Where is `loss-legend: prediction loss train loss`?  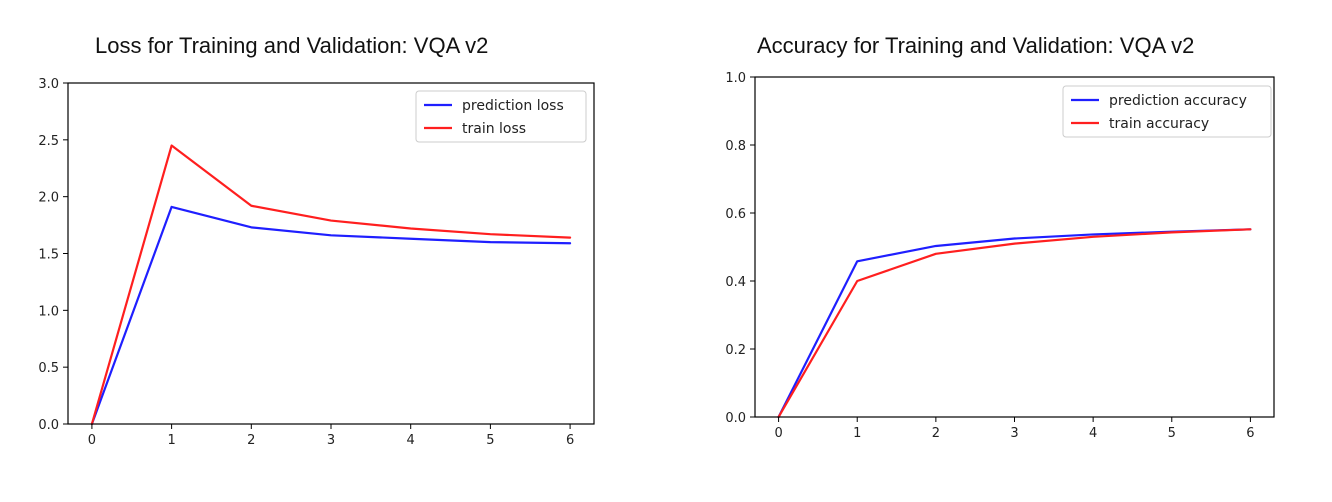 loss-legend: prediction loss train loss is located at coordinates (501, 116).